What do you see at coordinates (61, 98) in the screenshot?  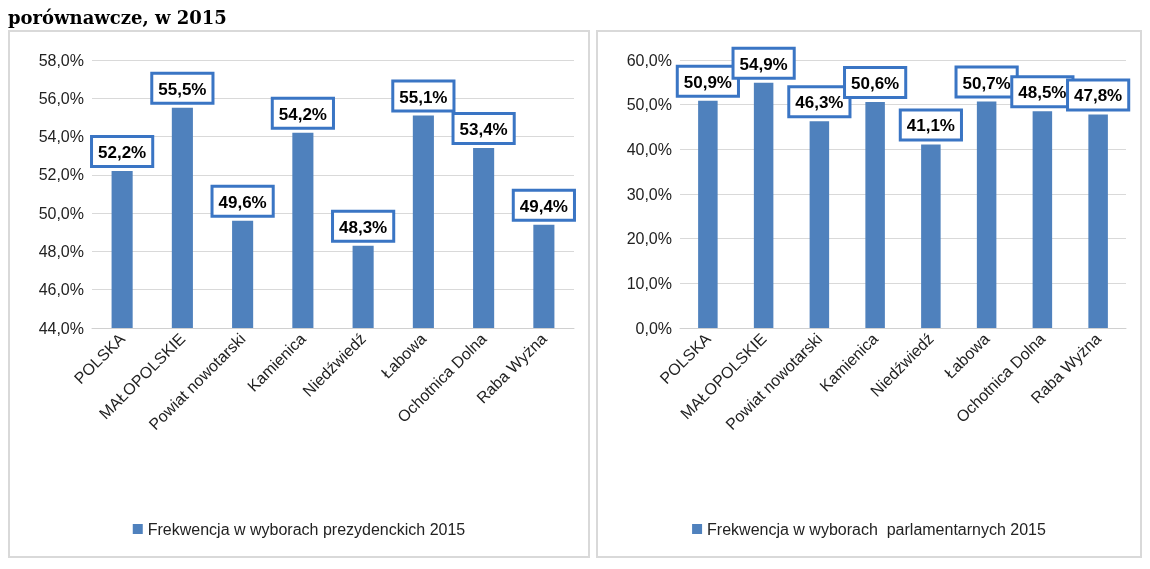 I see `y-tick-label: 56,0%` at bounding box center [61, 98].